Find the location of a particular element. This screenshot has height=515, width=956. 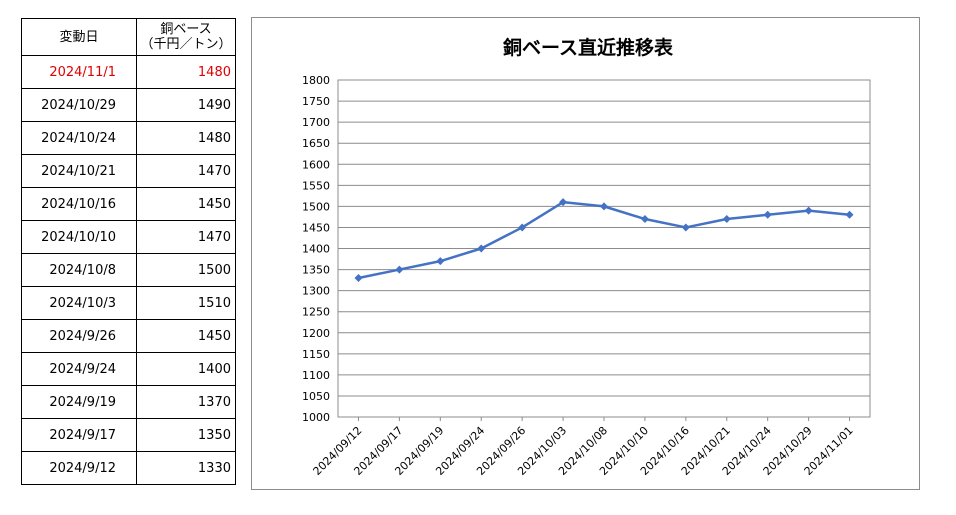

table-row: 2024/10/16 1450 is located at coordinates (128, 204).